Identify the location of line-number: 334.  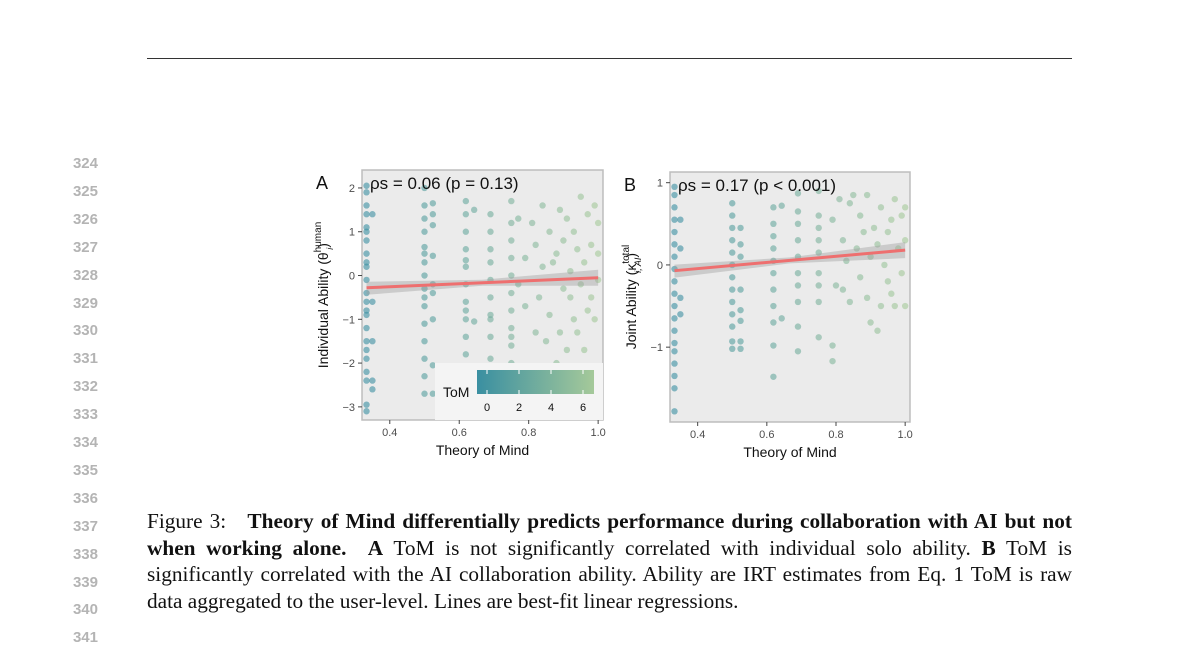
(85, 442).